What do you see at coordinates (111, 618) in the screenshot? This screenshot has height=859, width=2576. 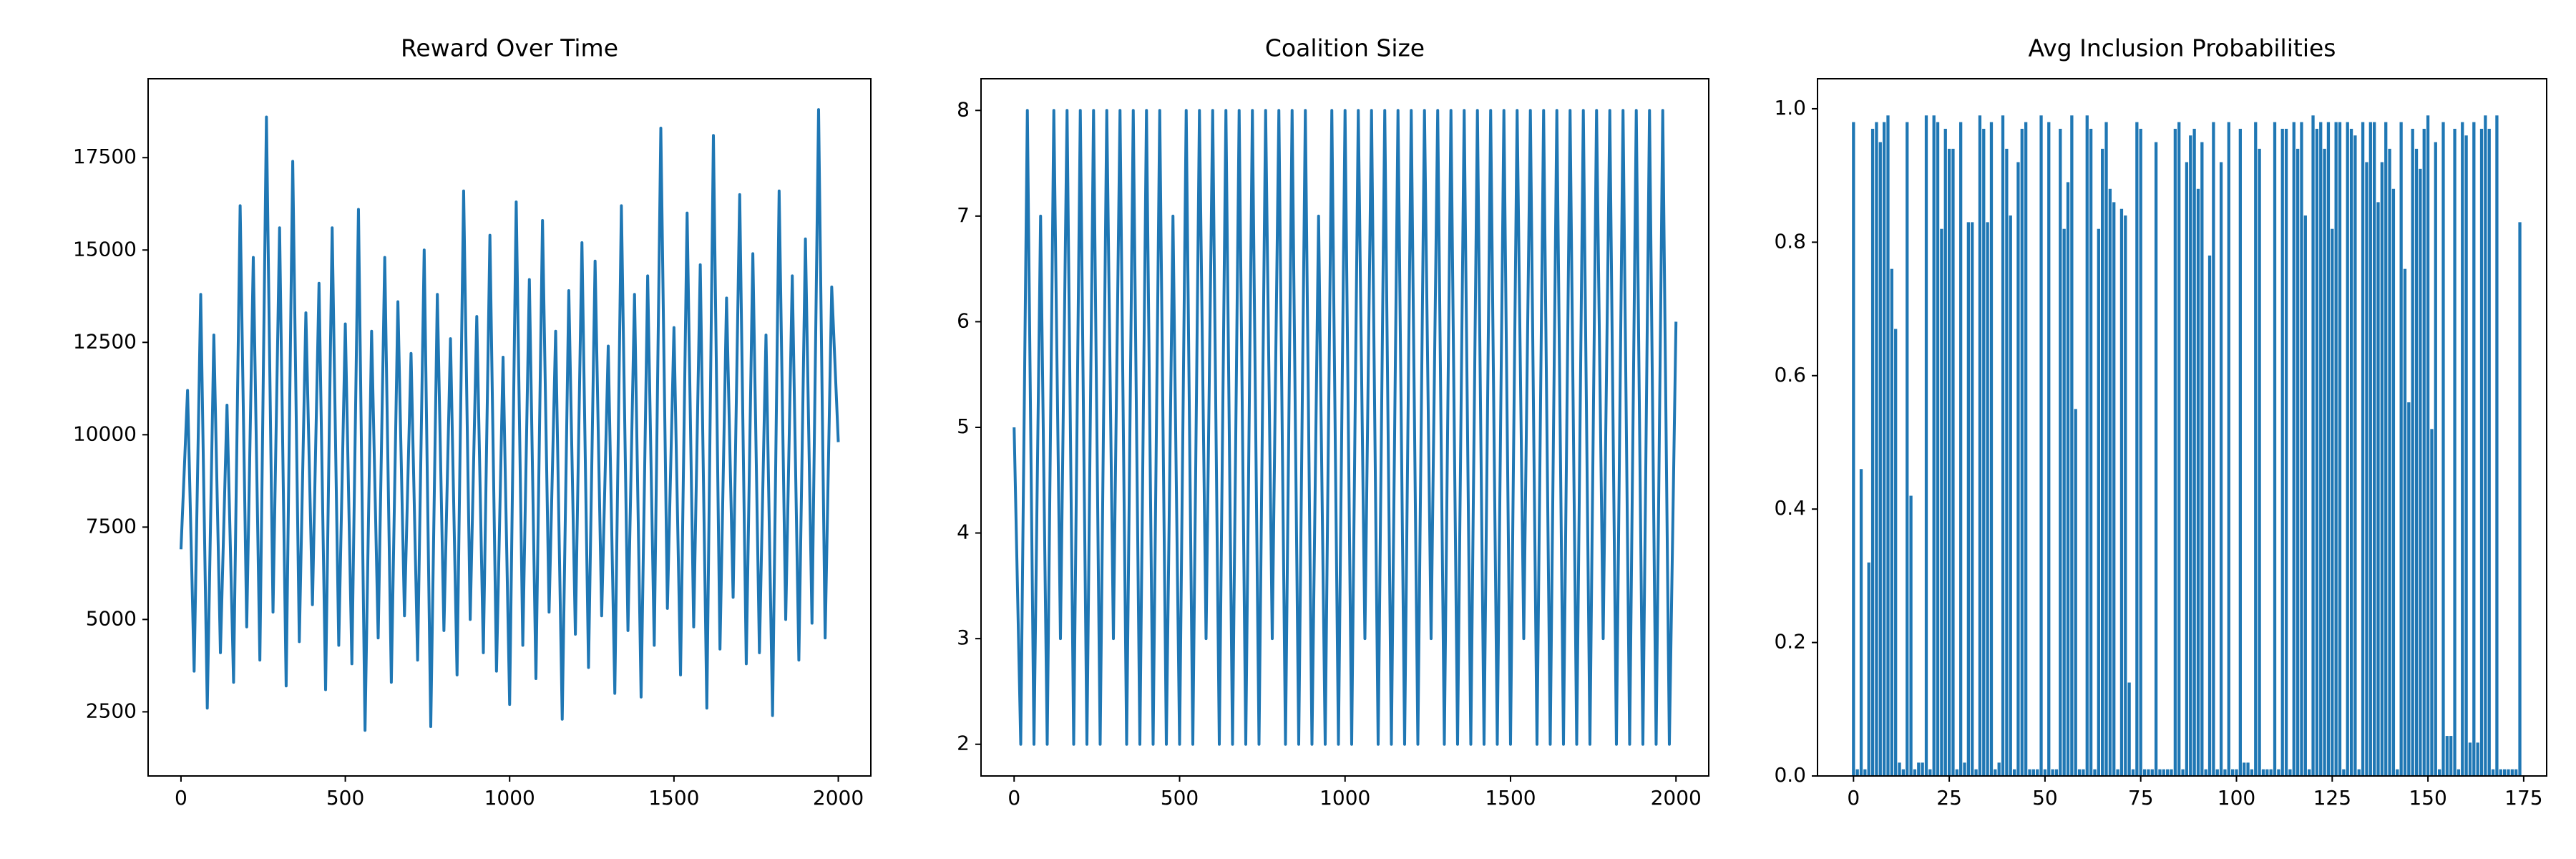 I see `y-tick-label: 5000` at bounding box center [111, 618].